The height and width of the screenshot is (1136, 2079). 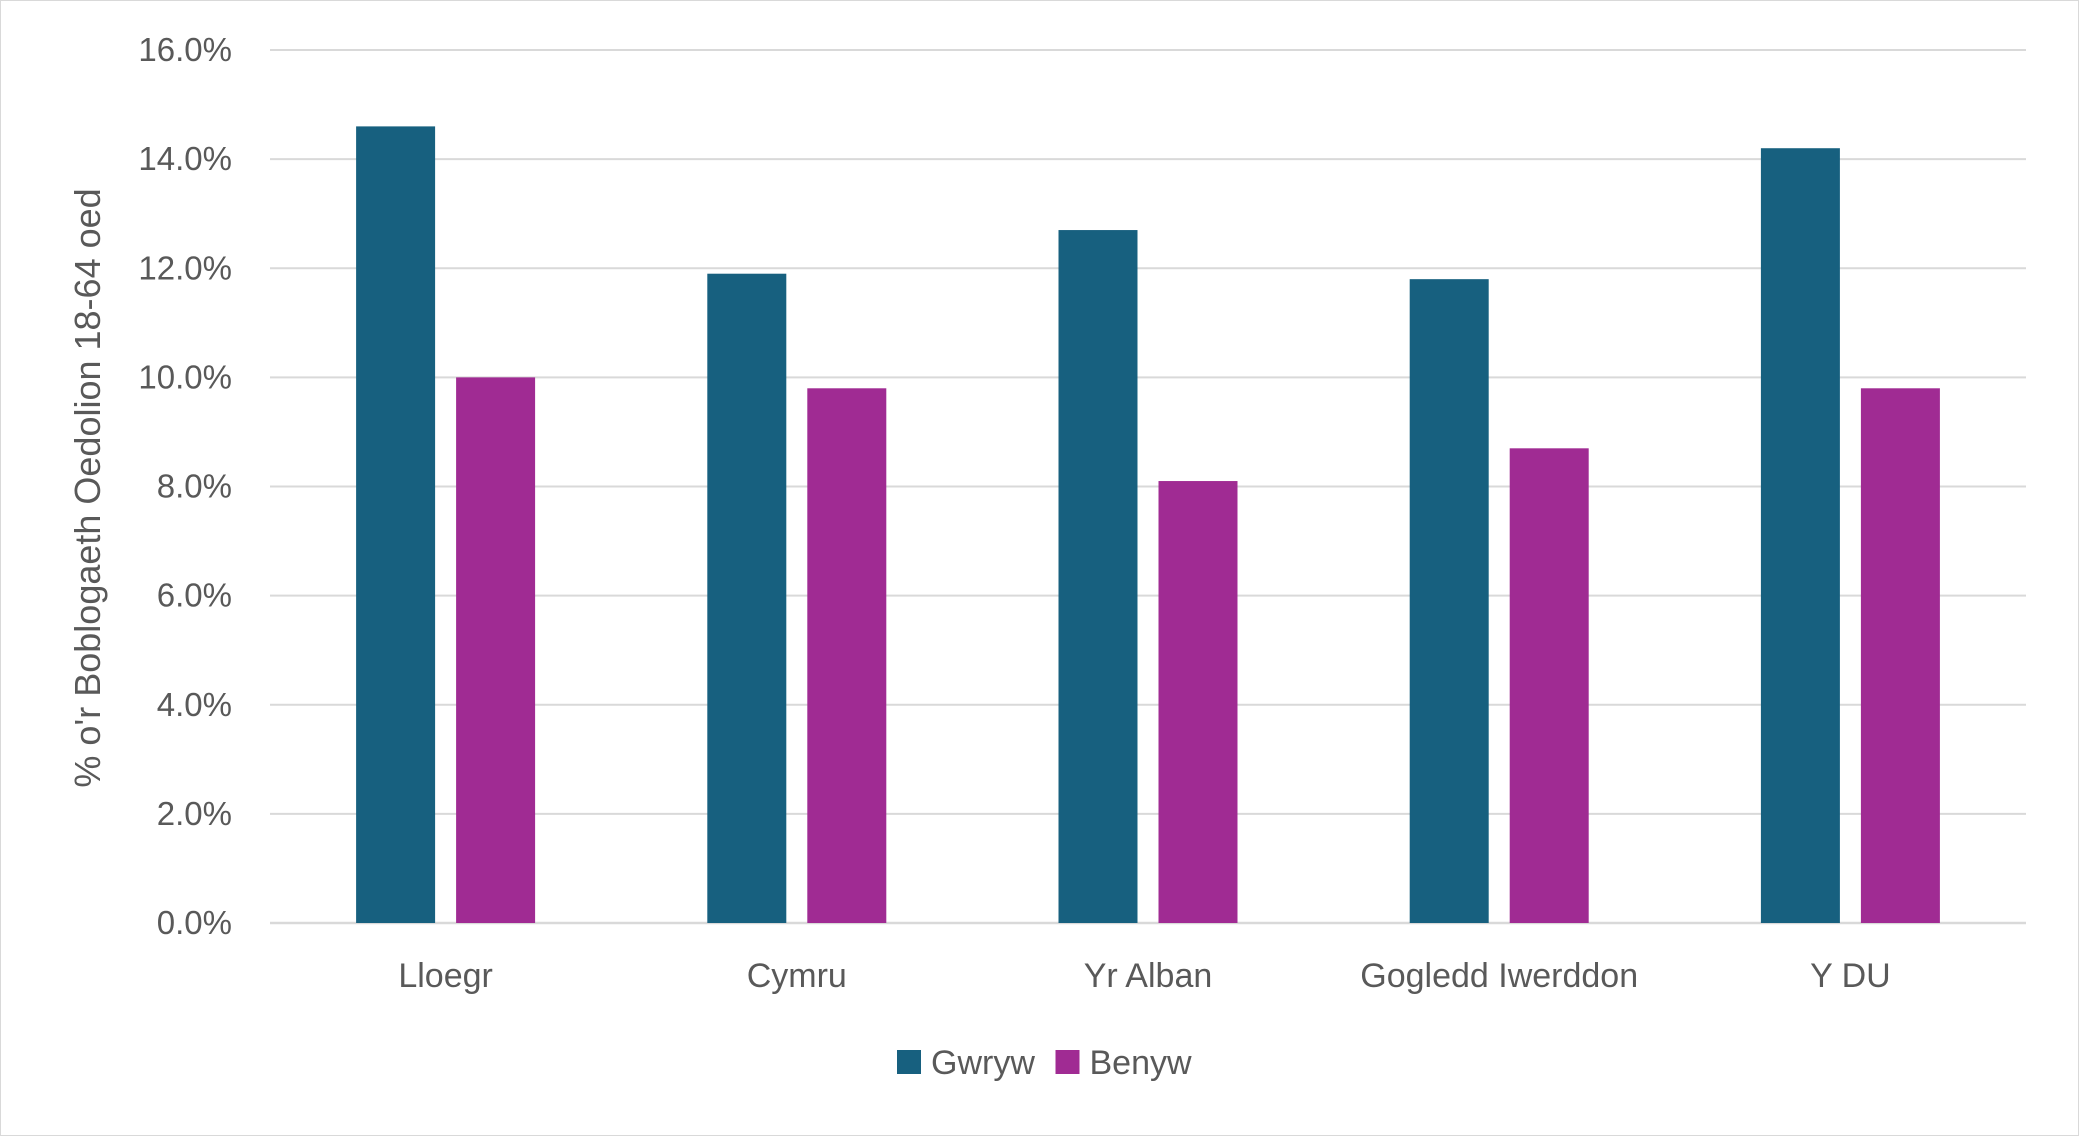 What do you see at coordinates (1044, 1063) in the screenshot?
I see `legend: Gwryw Benyw` at bounding box center [1044, 1063].